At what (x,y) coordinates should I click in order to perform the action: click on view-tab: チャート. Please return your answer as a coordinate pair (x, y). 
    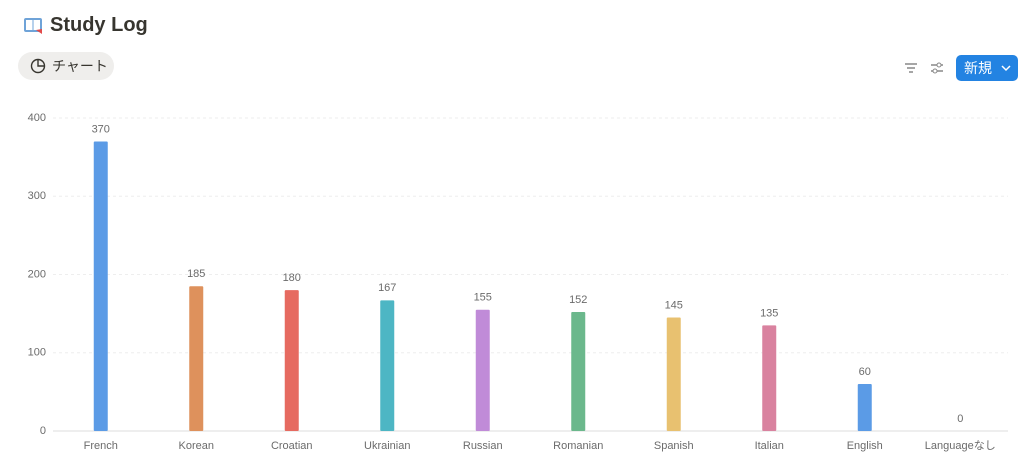
    Looking at the image, I should click on (66, 66).